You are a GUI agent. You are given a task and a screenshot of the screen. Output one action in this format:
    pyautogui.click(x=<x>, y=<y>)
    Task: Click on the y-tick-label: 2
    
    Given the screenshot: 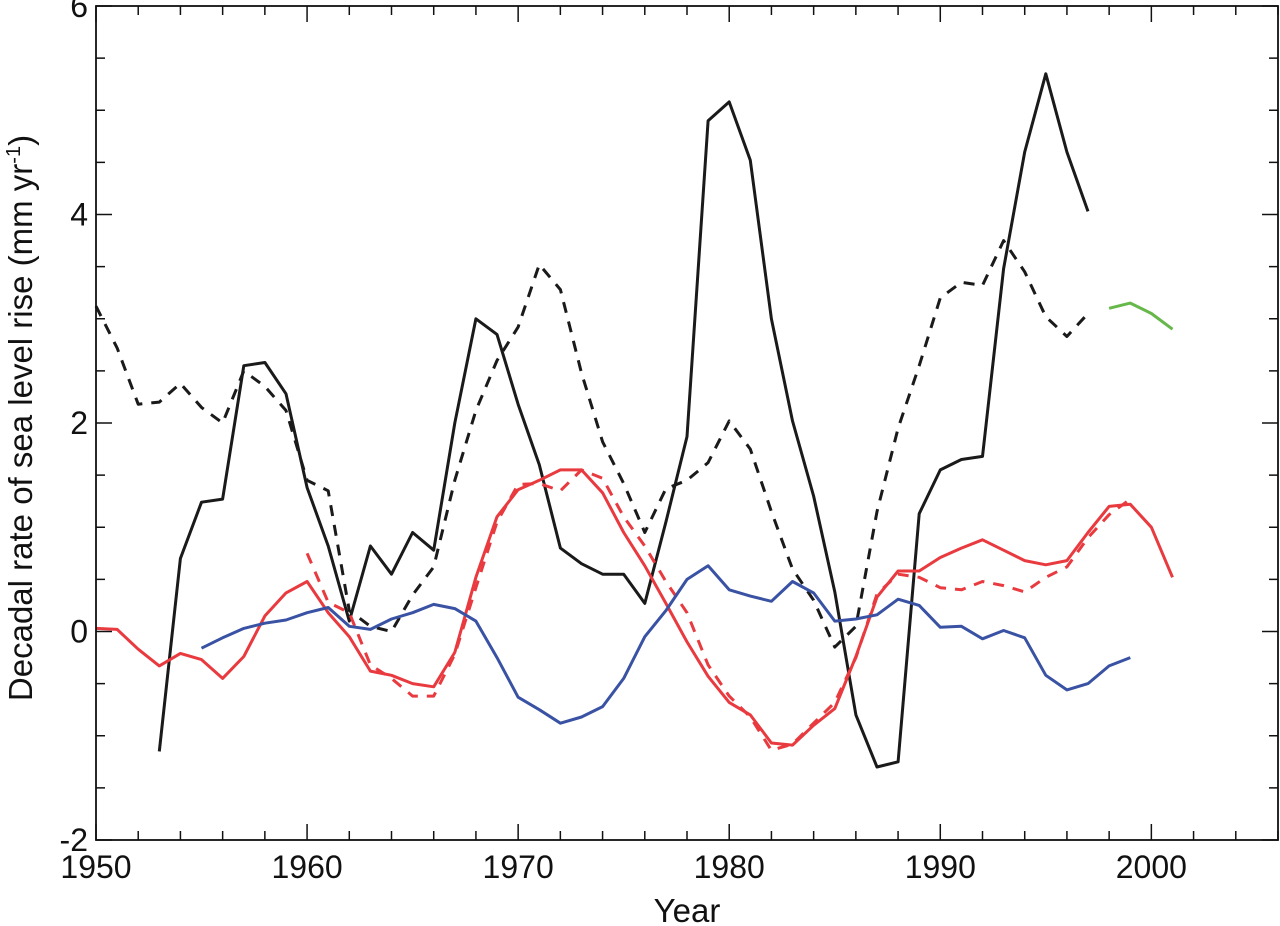 What is the action you would take?
    pyautogui.click(x=79, y=423)
    